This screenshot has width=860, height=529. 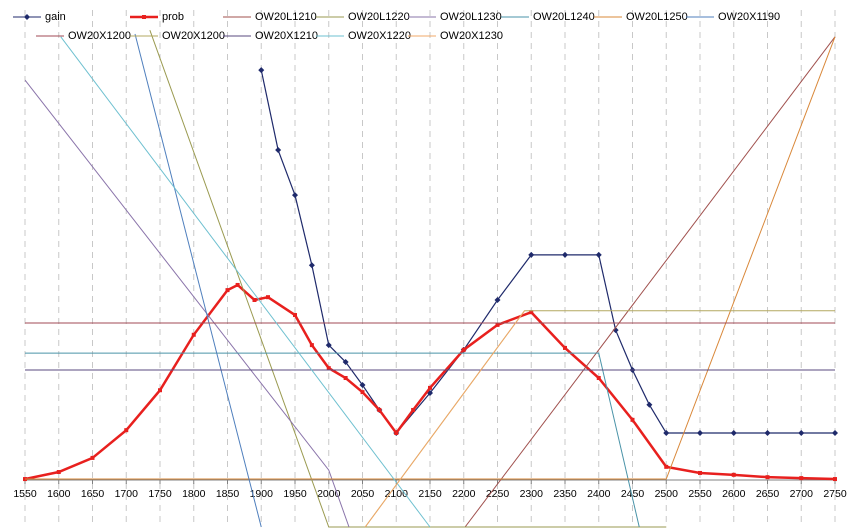 What do you see at coordinates (286, 17) in the screenshot?
I see `legend-label: OW20L1210` at bounding box center [286, 17].